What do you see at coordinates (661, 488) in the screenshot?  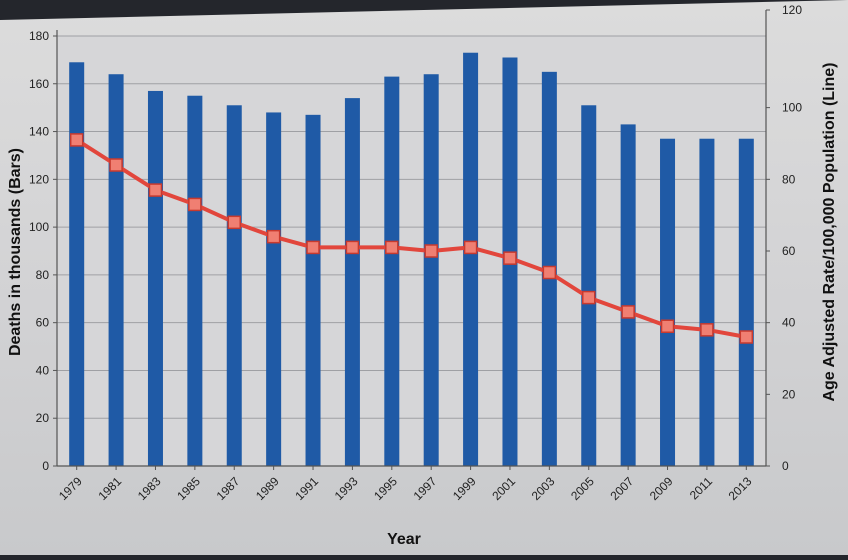 I see `x-tick-label: 2009` at bounding box center [661, 488].